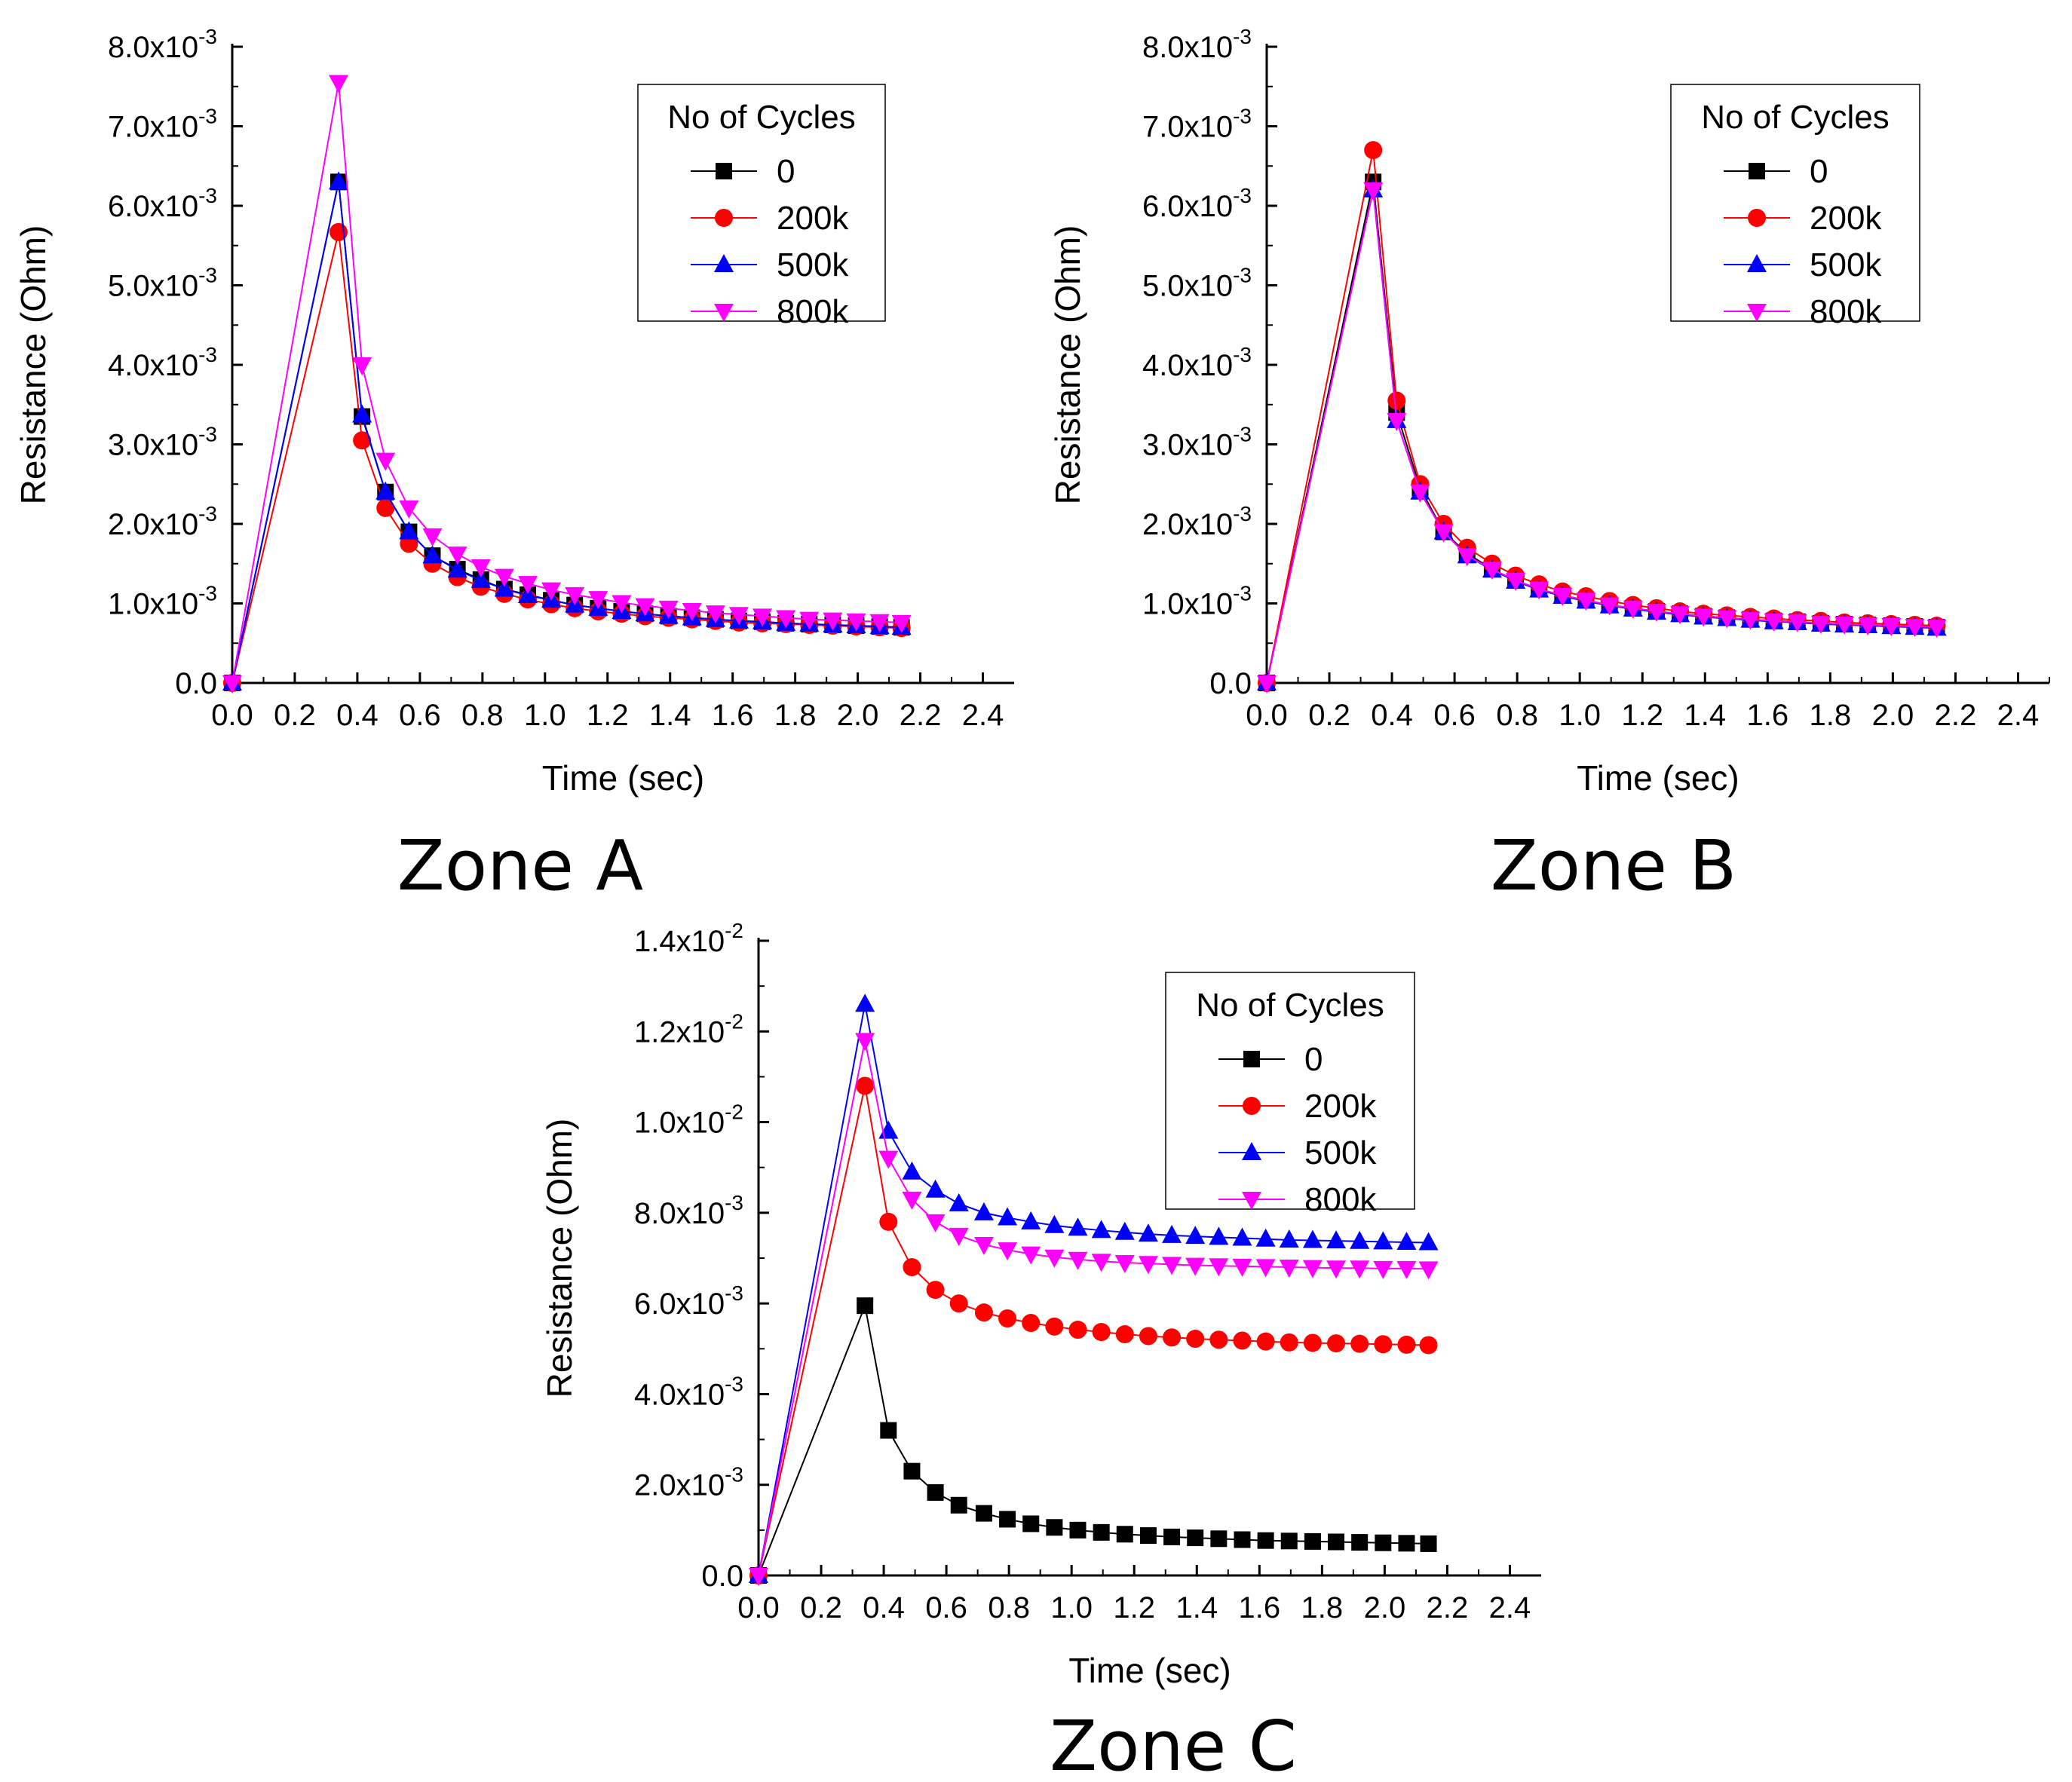  I want to click on x-tick-label: 0.4, so click(357, 715).